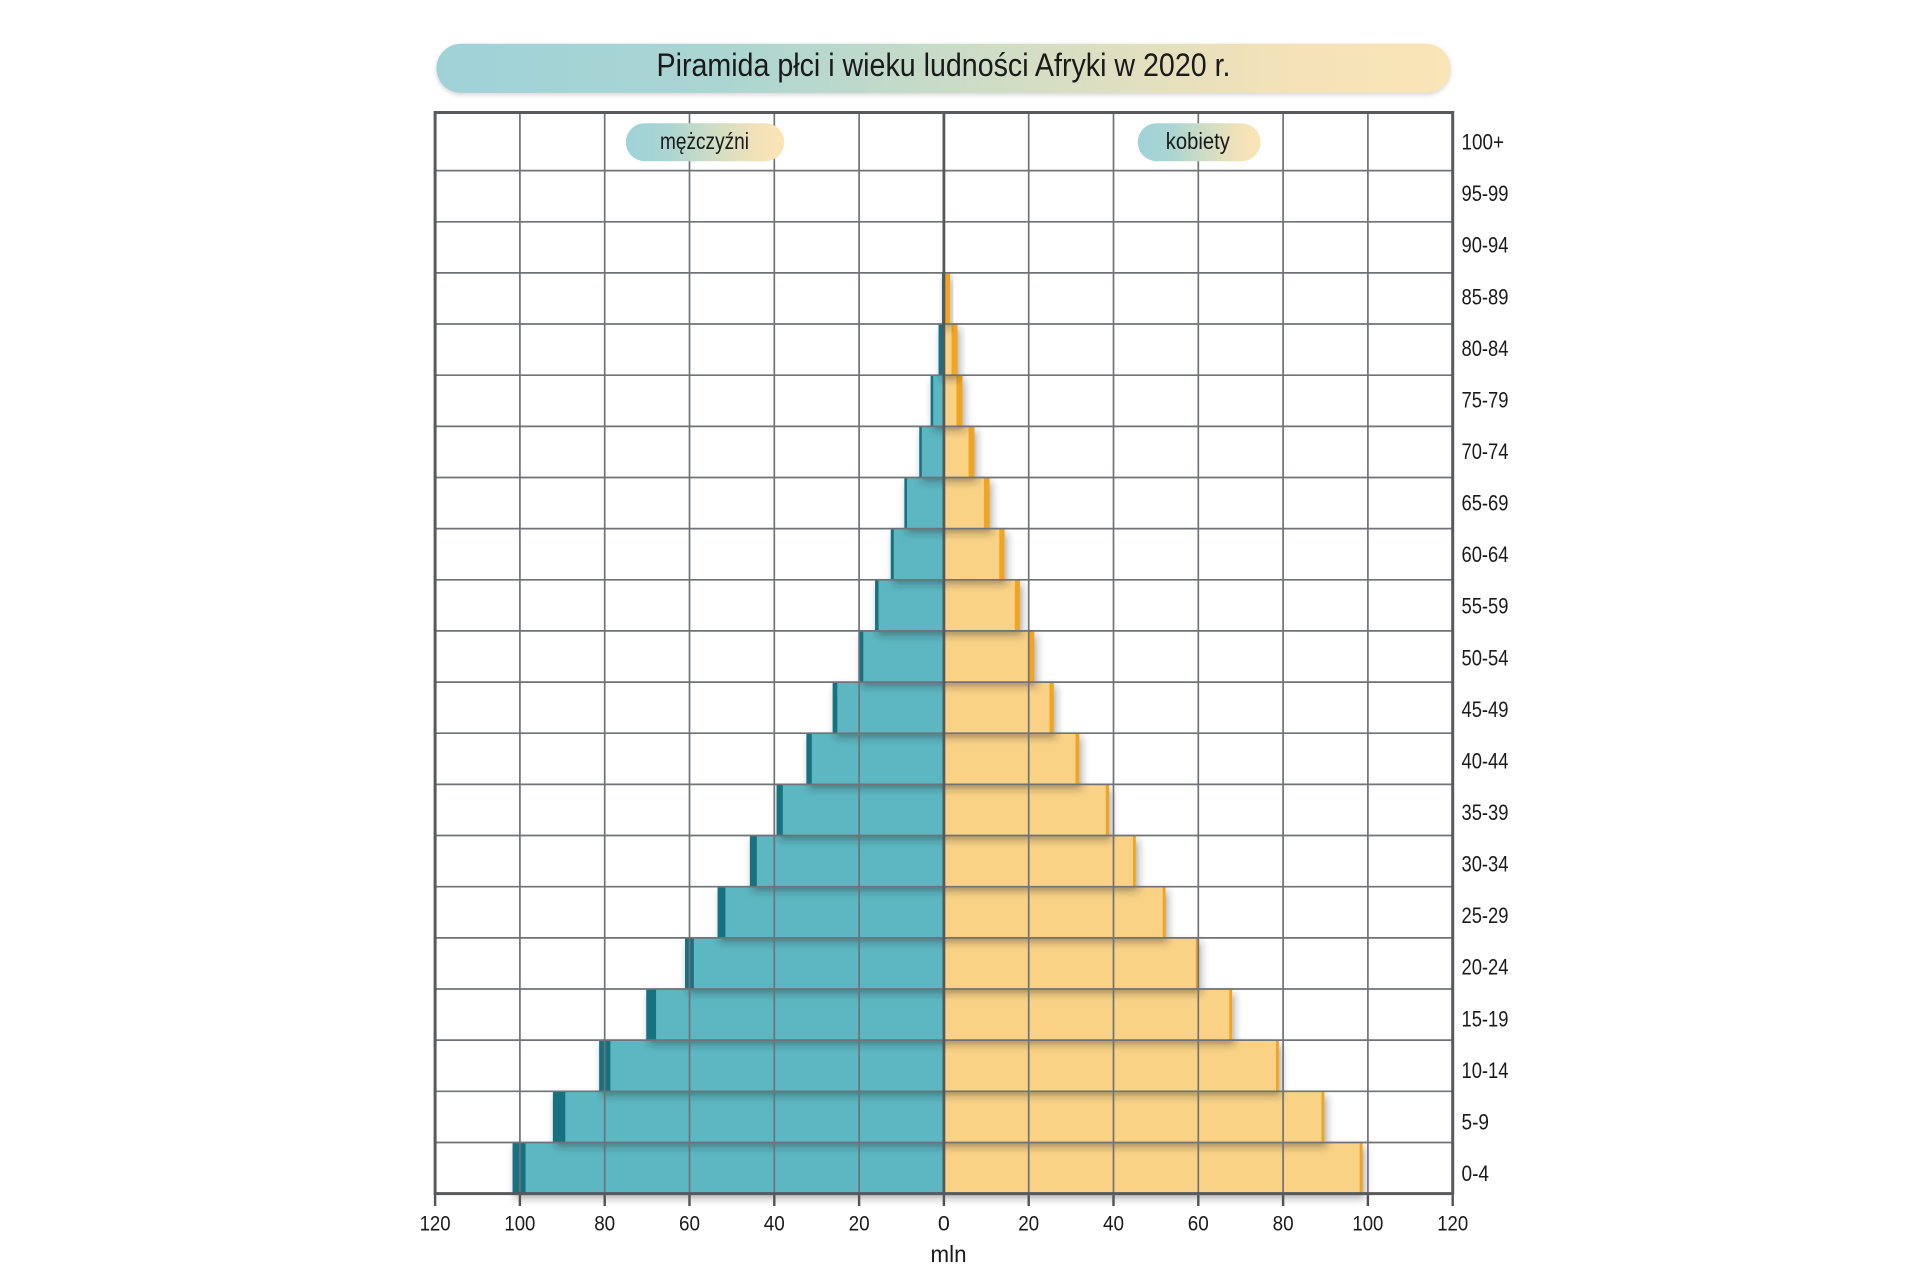 Image resolution: width=1920 pixels, height=1280 pixels. Describe the element at coordinates (1485, 451) in the screenshot. I see `svg-text: 70-74` at that location.